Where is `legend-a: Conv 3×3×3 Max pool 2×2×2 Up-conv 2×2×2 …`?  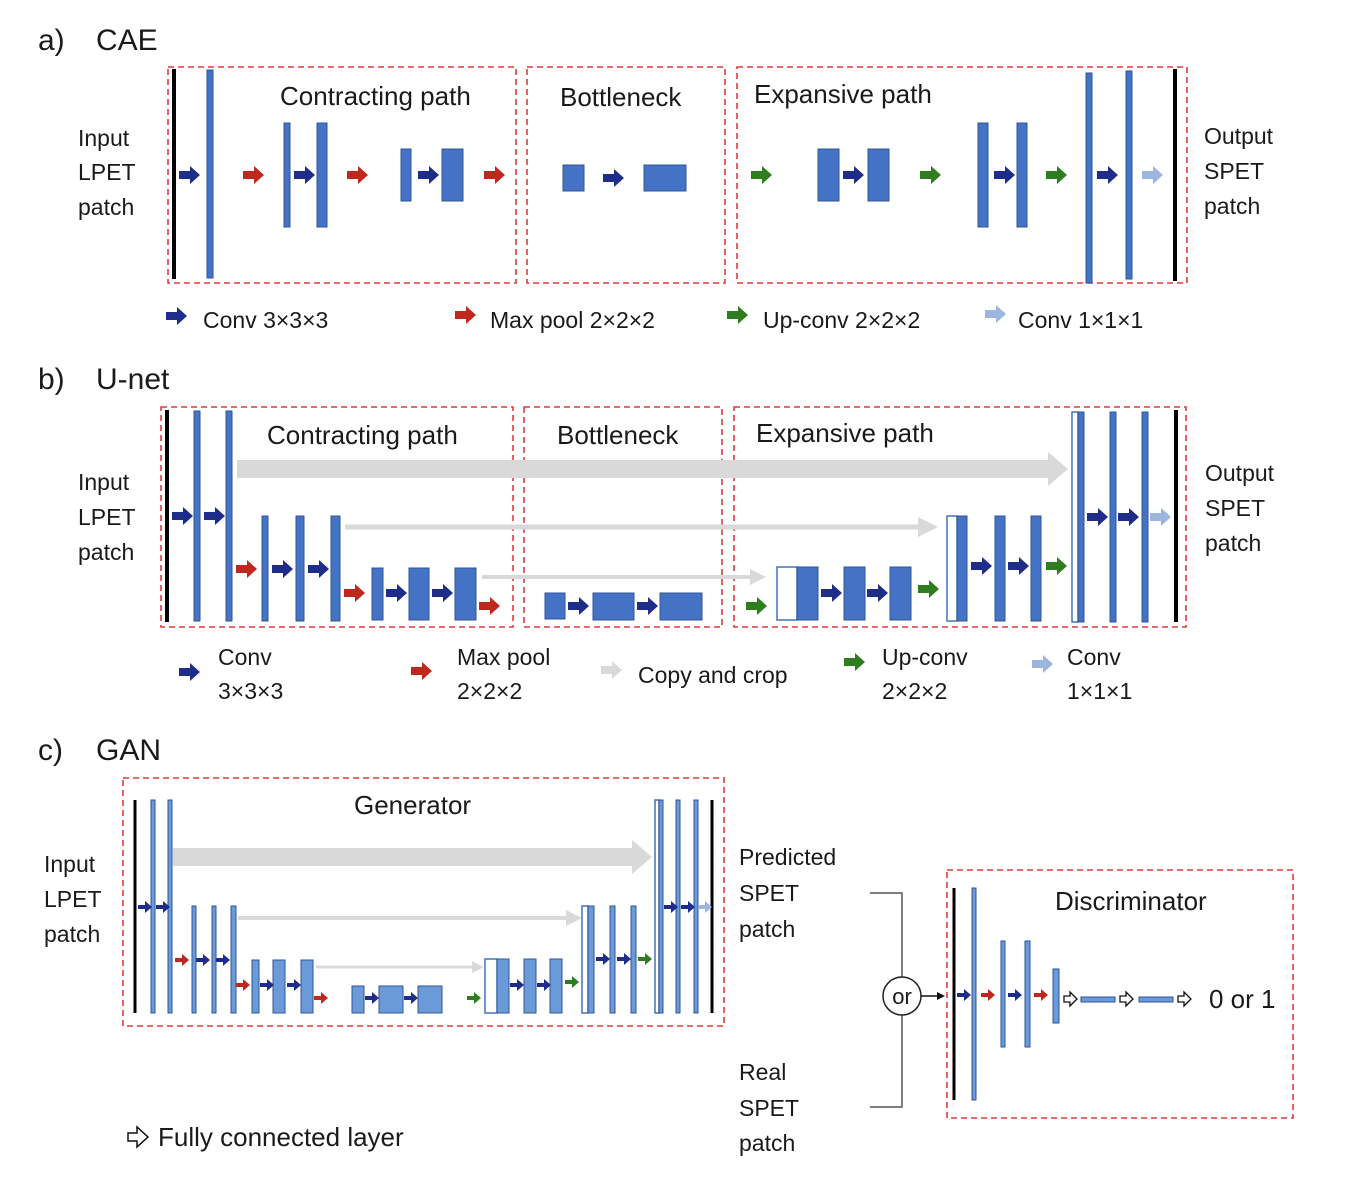
legend-a: Conv 3×3×3 Max pool 2×2×2 Up-conv 2×2×2 … is located at coordinates (654, 319).